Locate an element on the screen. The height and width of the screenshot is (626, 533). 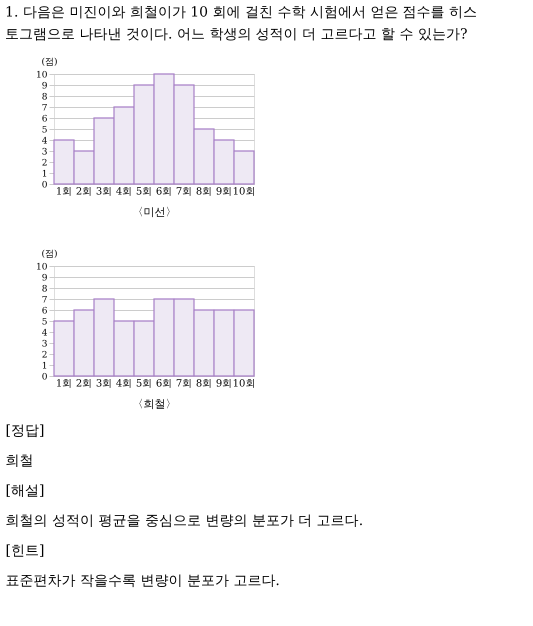
text: 1. 다음은 미진이와 희철이가 10 회에 걸친 수학 시험에서 얻은 점수를 히스 is located at coordinates (241, 12).